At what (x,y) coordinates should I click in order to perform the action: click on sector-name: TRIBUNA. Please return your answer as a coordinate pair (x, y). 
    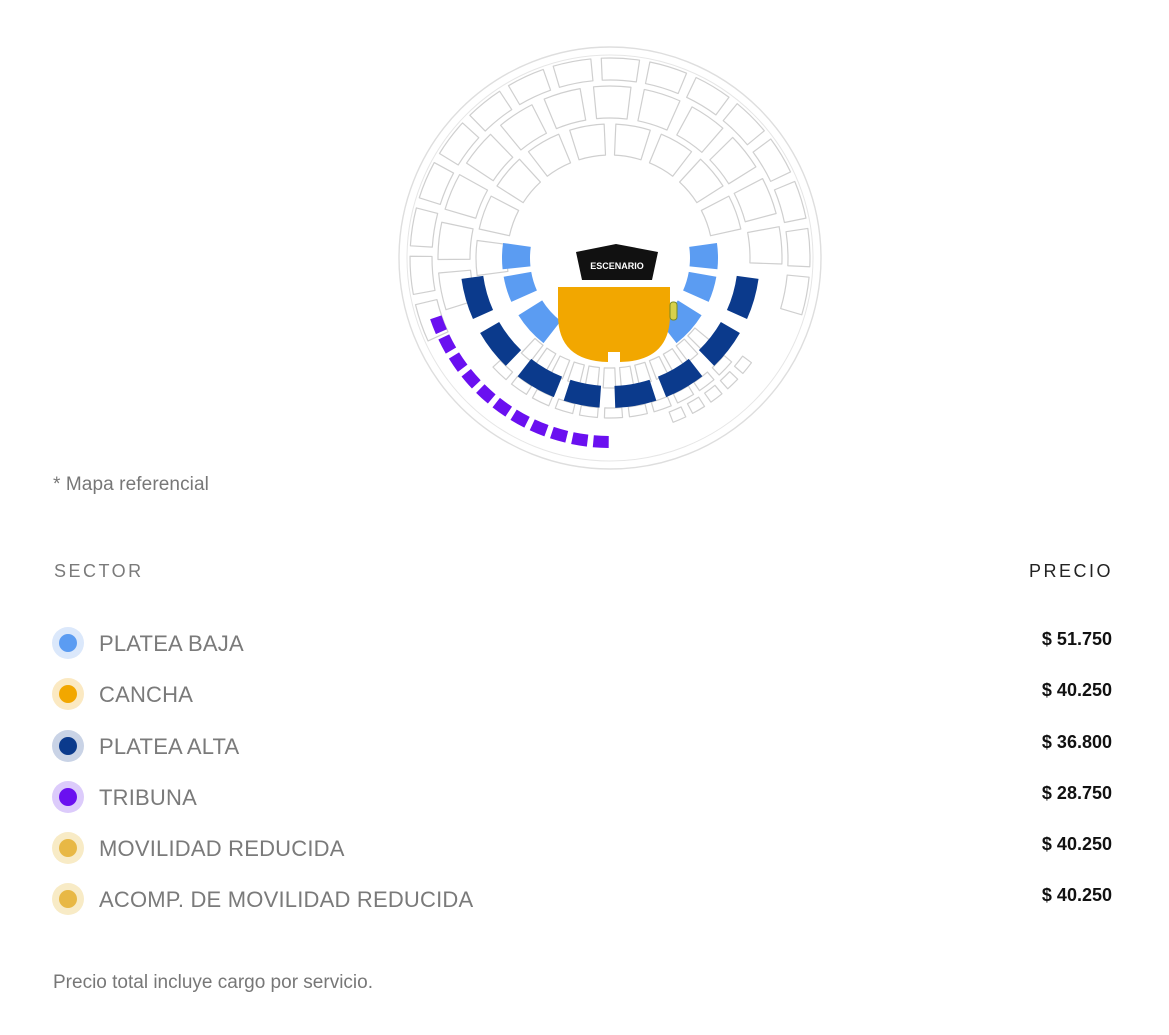
    Looking at the image, I should click on (148, 797).